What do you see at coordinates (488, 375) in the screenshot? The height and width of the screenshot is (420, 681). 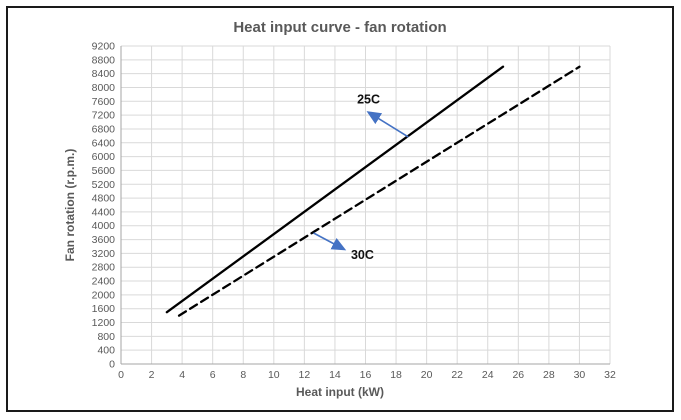 I see `x-tick-label: 24` at bounding box center [488, 375].